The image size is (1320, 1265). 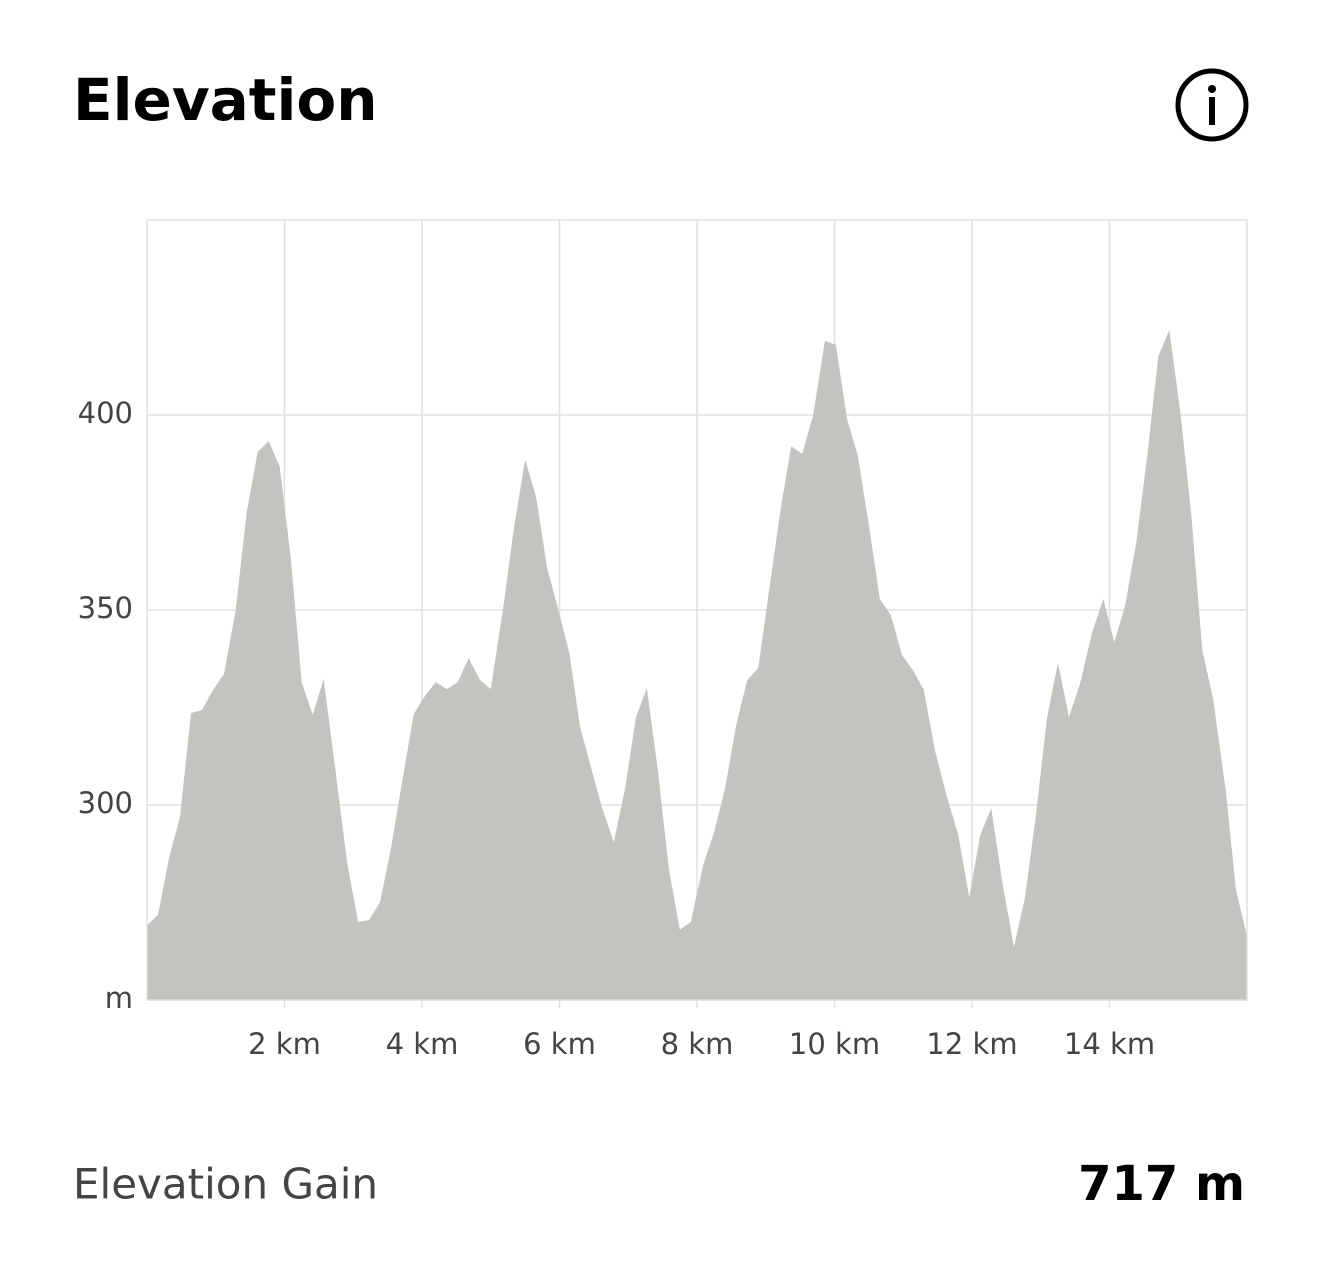 I want to click on x-tick-label: 6 km, so click(x=559, y=1044).